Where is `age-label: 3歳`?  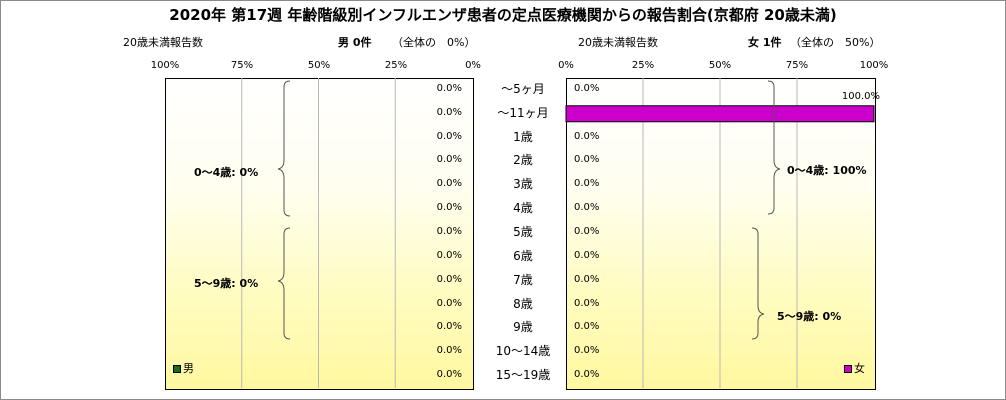 age-label: 3歳 is located at coordinates (523, 184).